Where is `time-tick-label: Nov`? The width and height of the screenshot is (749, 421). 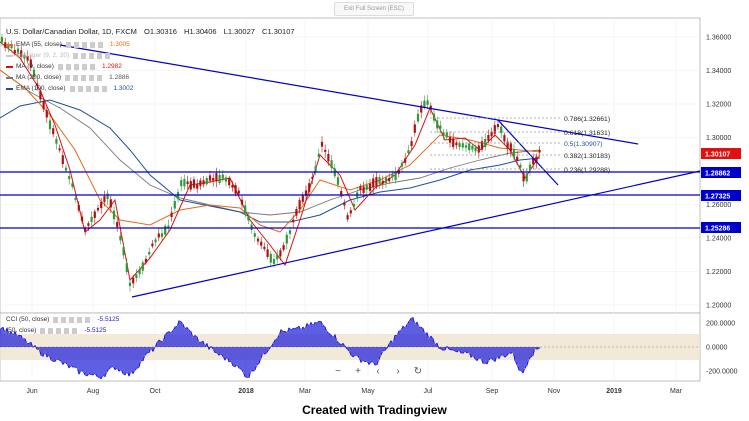 time-tick-label: Nov is located at coordinates (554, 391).